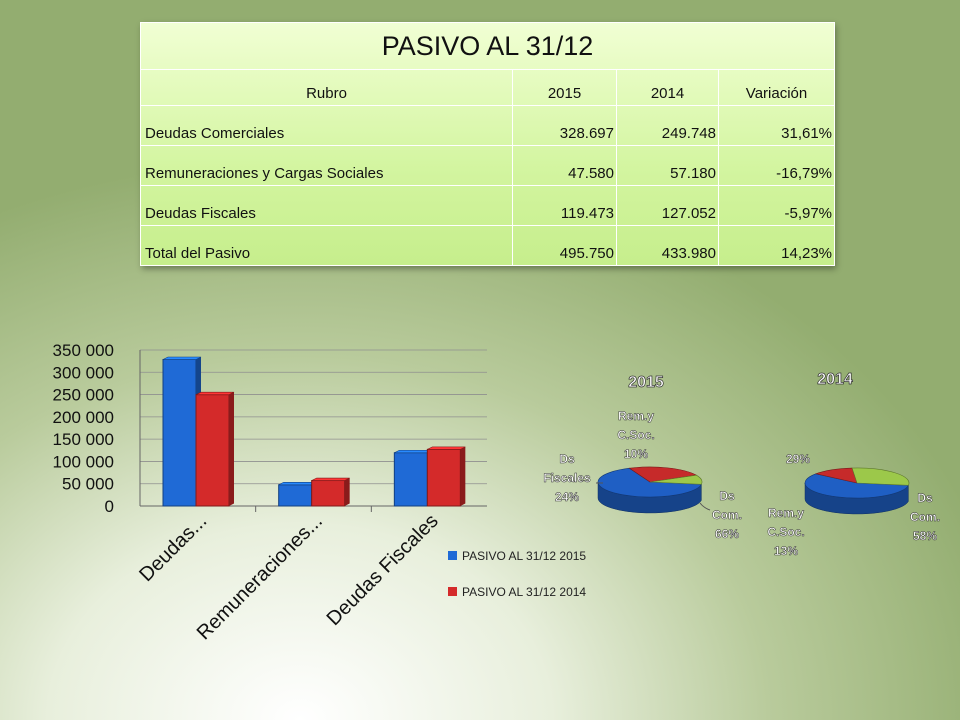 The image size is (960, 720). What do you see at coordinates (925, 536) in the screenshot?
I see `pie-pct-label: 58%` at bounding box center [925, 536].